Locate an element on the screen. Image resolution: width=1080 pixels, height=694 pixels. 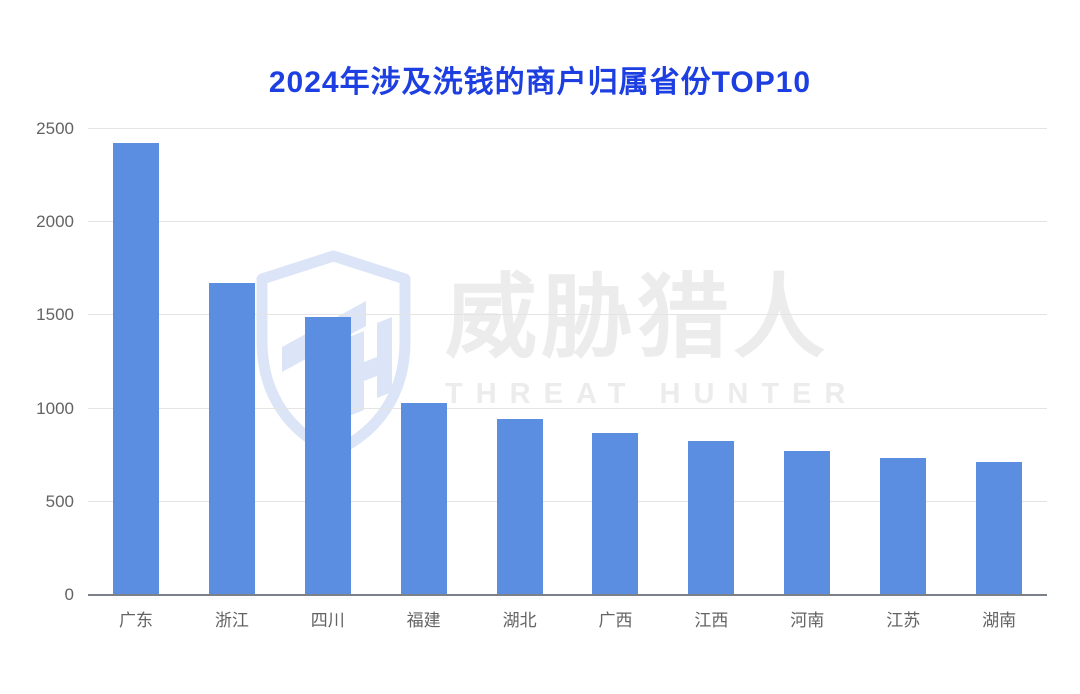
y-axis-tick-2000: 2000 is located at coordinates (55, 222).